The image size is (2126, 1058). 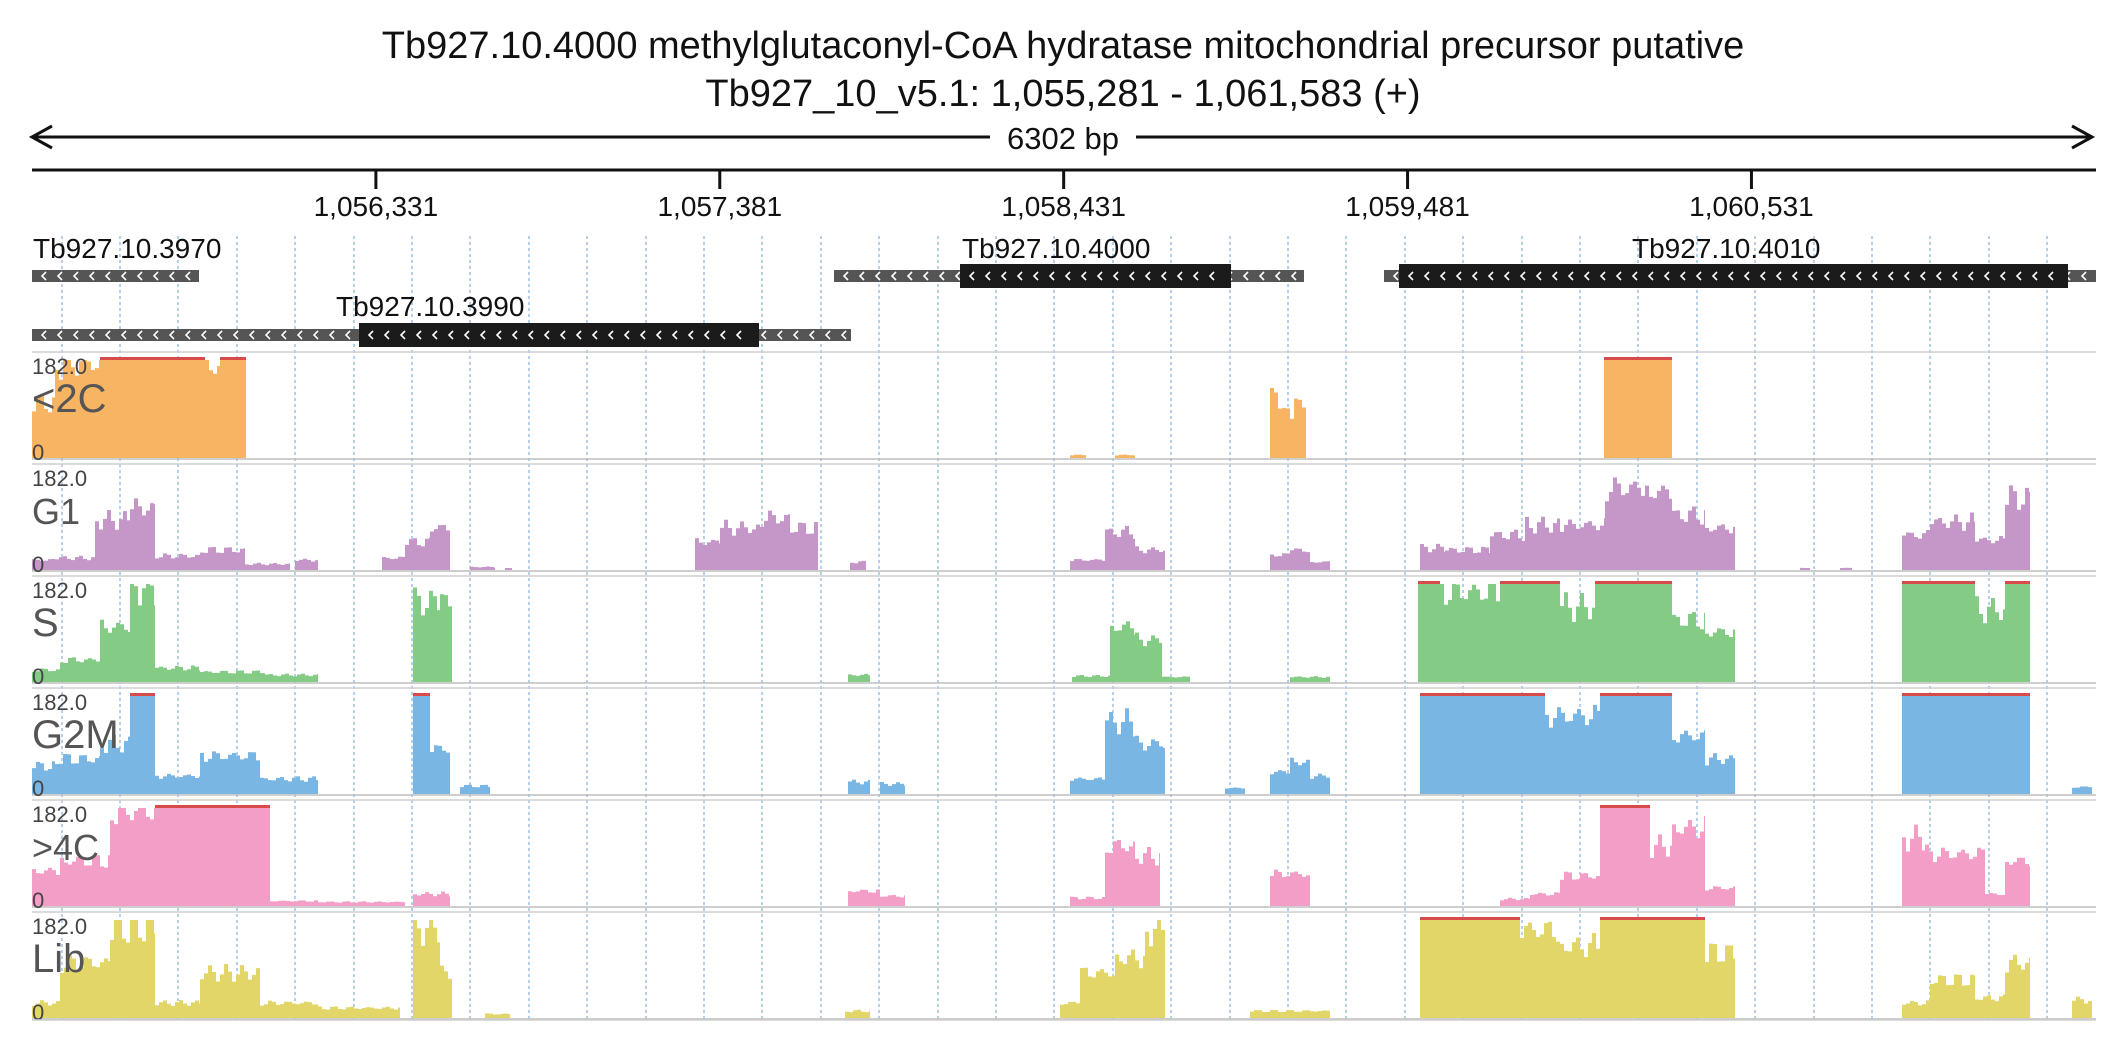 I want to click on double-arrow-icon-left-head, so click(x=40, y=137).